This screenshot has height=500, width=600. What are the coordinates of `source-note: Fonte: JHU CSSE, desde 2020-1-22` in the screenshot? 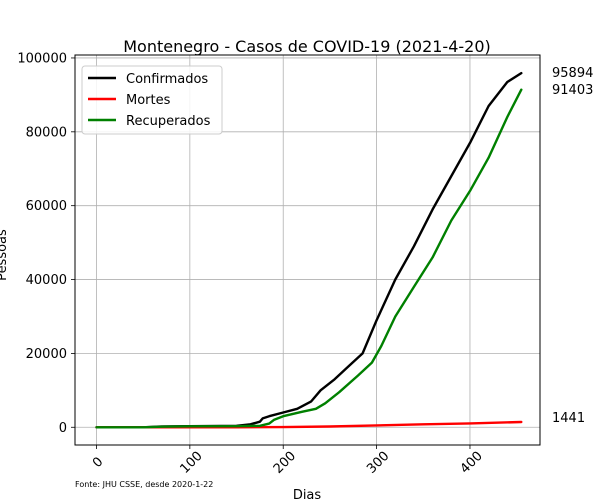 It's located at (144, 484).